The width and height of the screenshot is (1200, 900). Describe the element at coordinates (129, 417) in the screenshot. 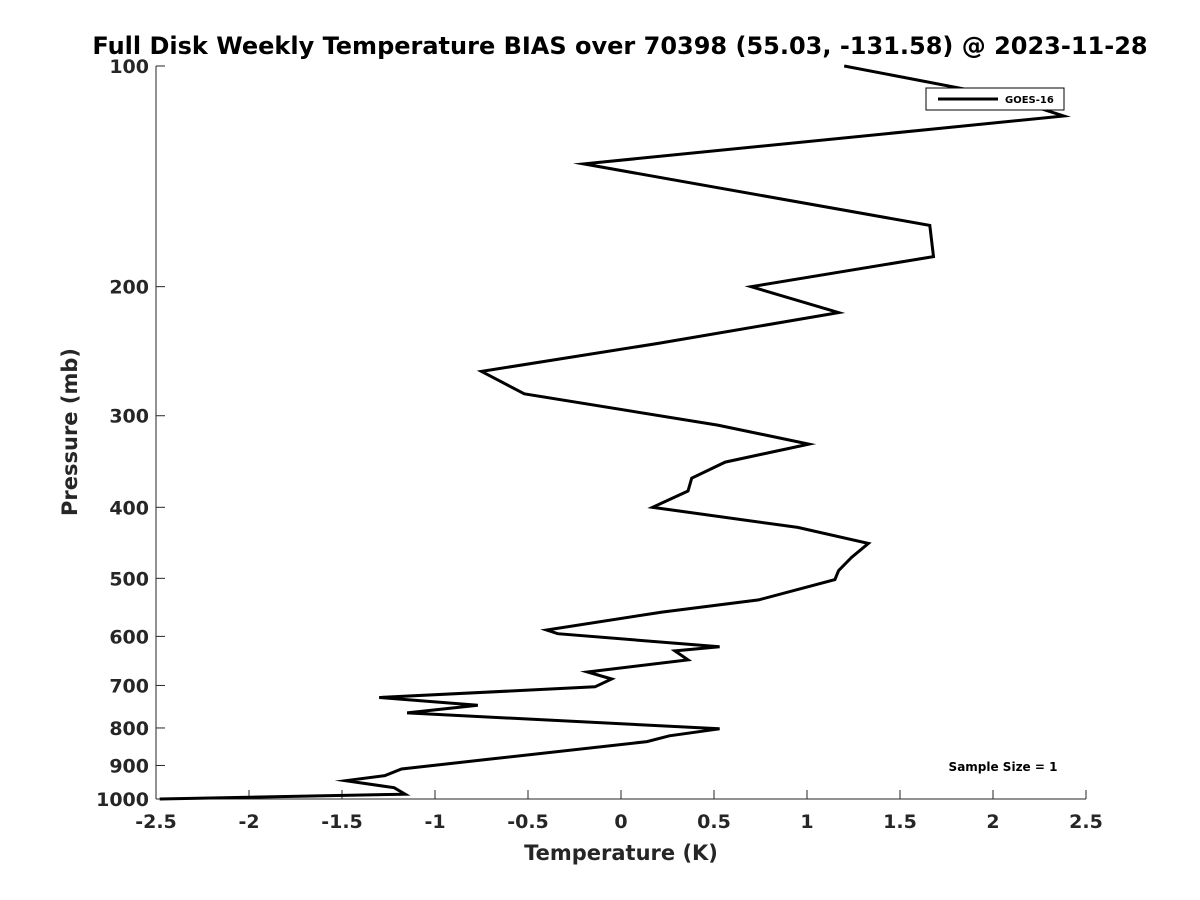

I see `y-tick-label: 300` at that location.